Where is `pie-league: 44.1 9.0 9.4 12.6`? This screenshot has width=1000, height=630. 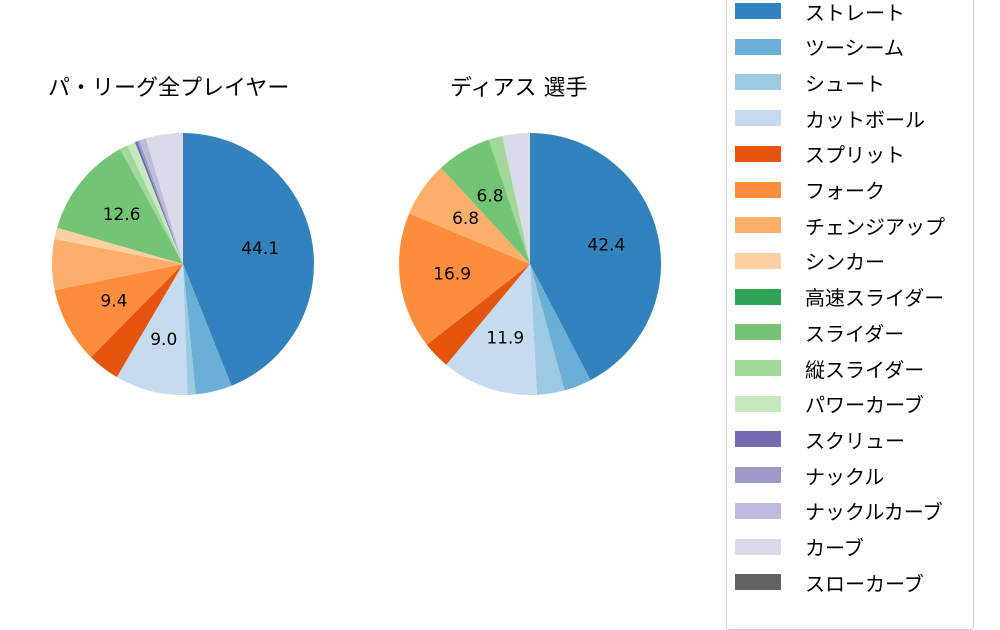
pie-league: 44.1 9.0 9.4 12.6 is located at coordinates (183, 264).